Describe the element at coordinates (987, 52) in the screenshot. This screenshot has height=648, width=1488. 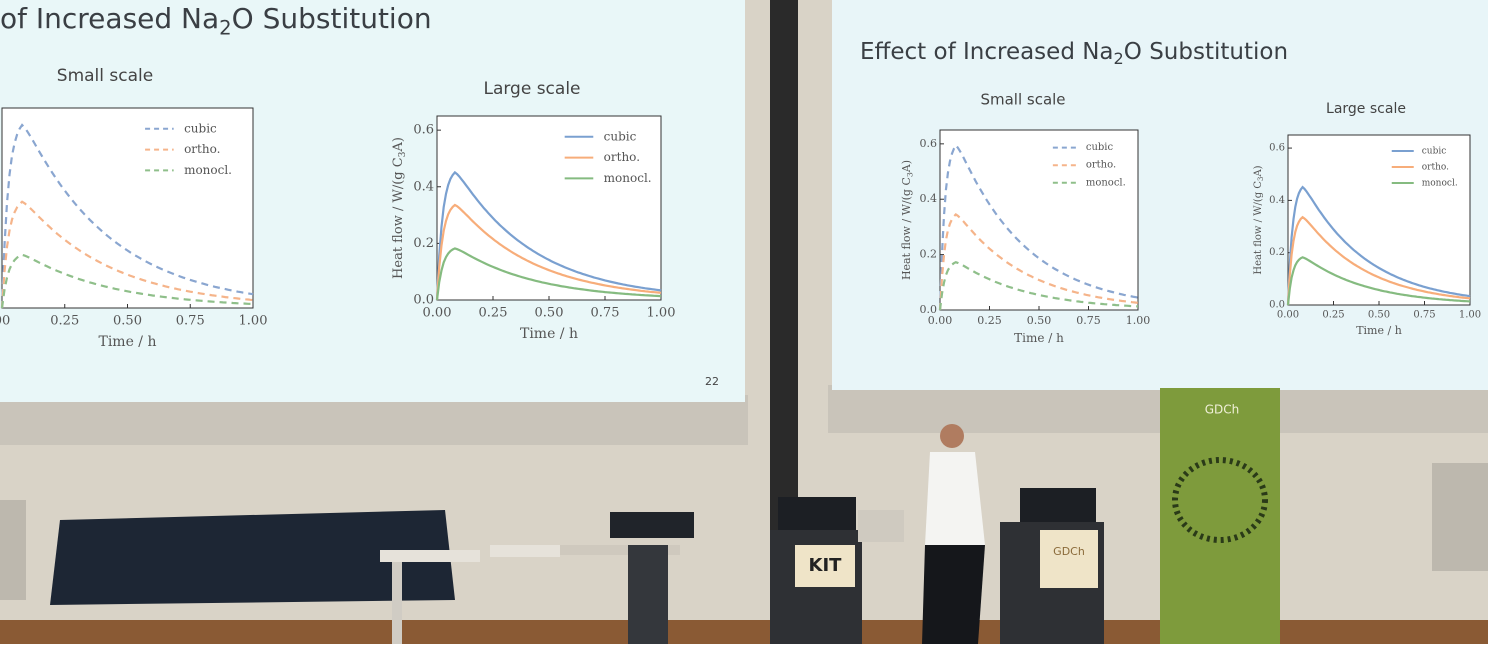
I see `slide-title-part: Effect of Increased Na` at that location.